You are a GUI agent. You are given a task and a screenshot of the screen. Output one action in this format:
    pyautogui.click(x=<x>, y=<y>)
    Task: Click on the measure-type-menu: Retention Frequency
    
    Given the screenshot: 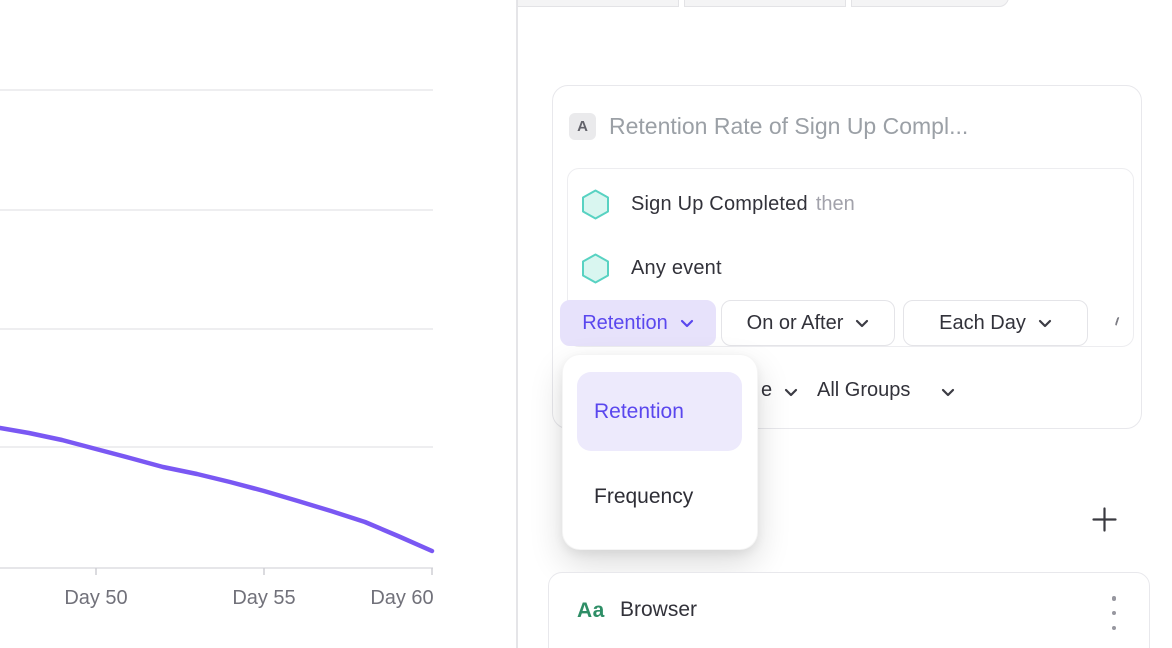 What is the action you would take?
    pyautogui.click(x=660, y=452)
    